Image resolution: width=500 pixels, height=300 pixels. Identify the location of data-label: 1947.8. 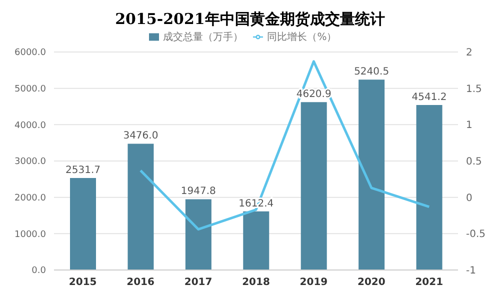
(198, 192).